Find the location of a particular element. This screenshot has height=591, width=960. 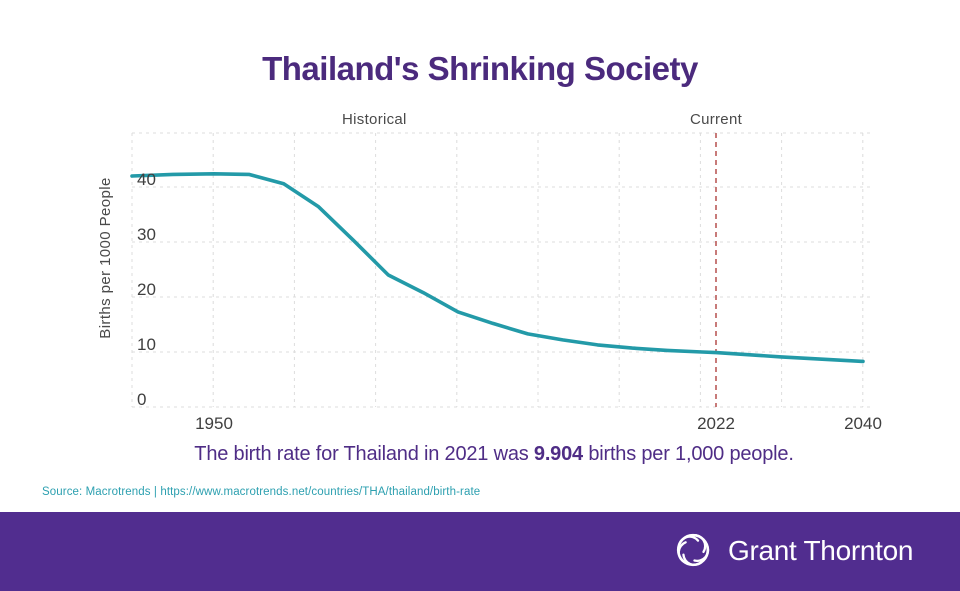

caption-highlight-value: 9.904 is located at coordinates (558, 454).